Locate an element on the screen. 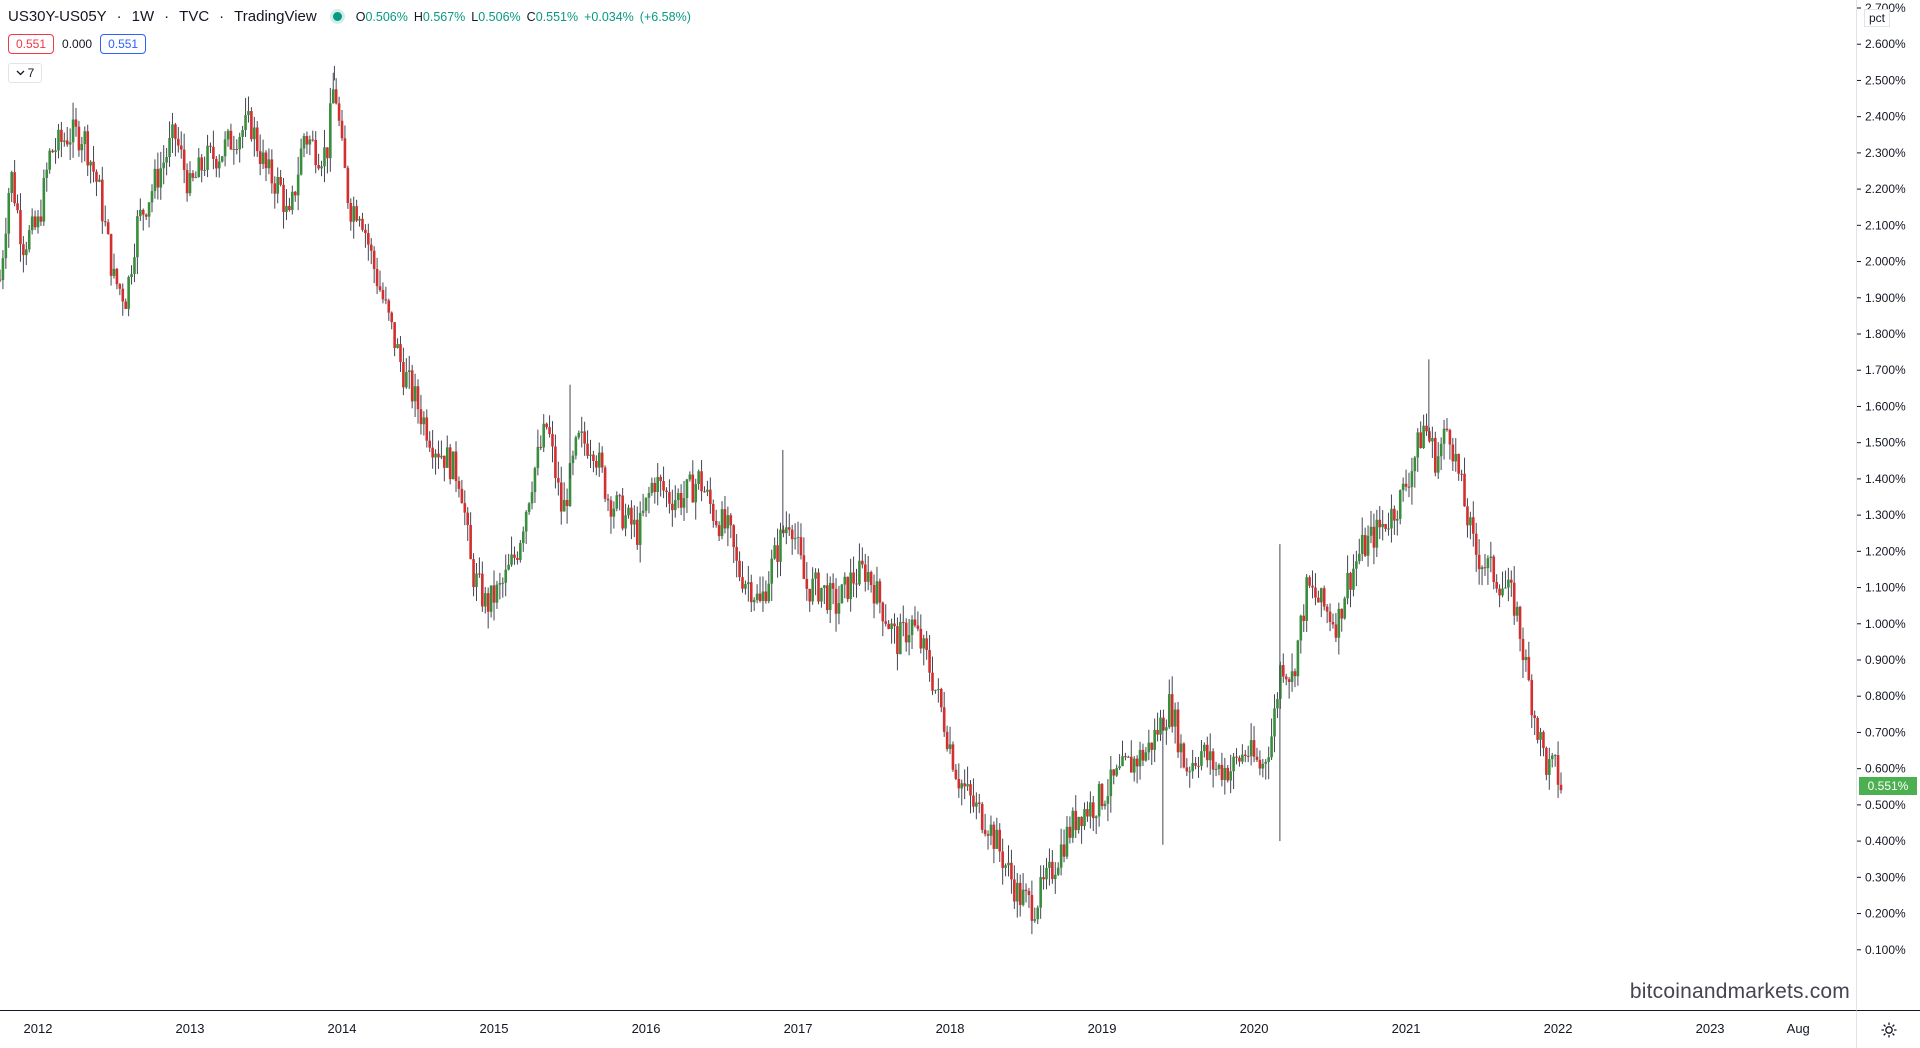 Image resolution: width=1920 pixels, height=1048 pixels. chart-settings-button is located at coordinates (1888, 1029).